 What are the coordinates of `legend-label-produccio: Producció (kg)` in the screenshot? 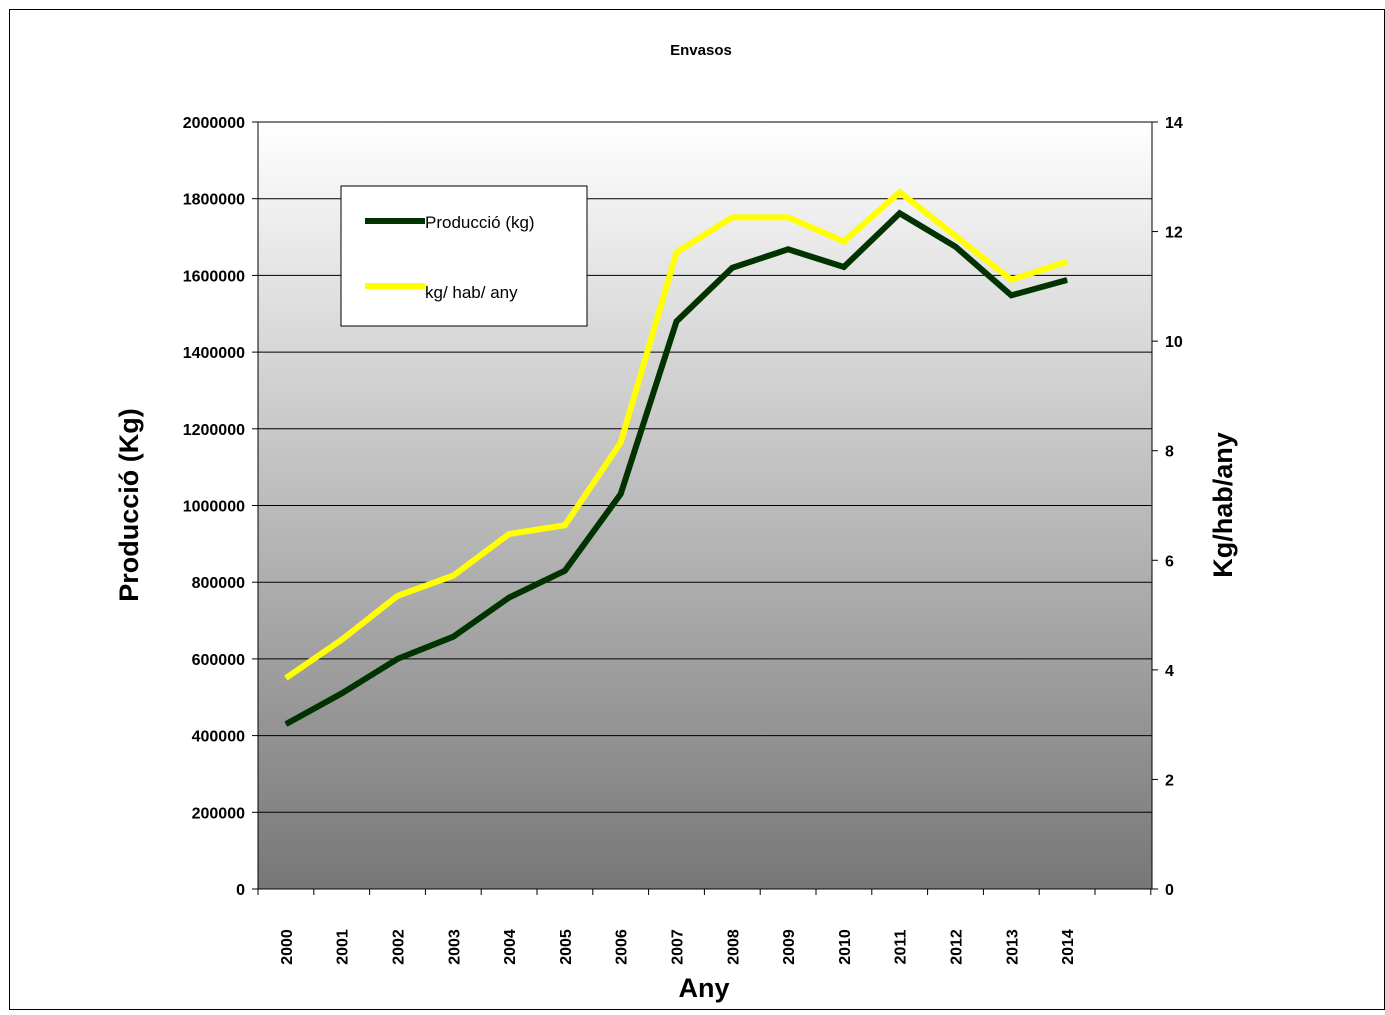 It's located at (480, 222).